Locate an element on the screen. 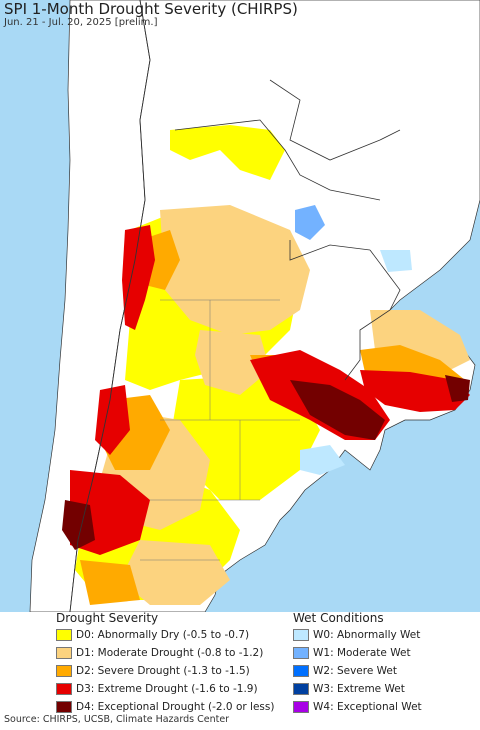 The height and width of the screenshot is (730, 480). legend-label-w2: W2: Severe Wet is located at coordinates (355, 671).